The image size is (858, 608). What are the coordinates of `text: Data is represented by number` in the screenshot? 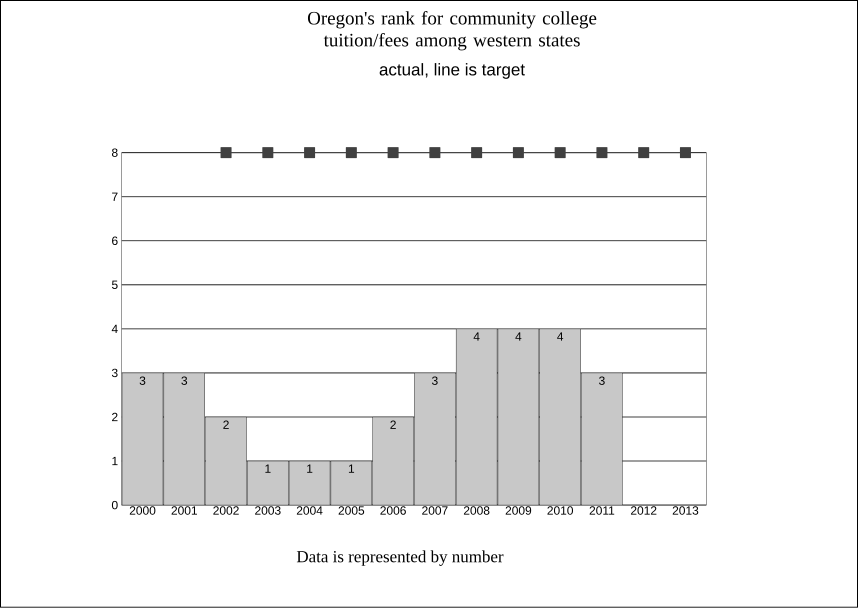 It's located at (400, 558).